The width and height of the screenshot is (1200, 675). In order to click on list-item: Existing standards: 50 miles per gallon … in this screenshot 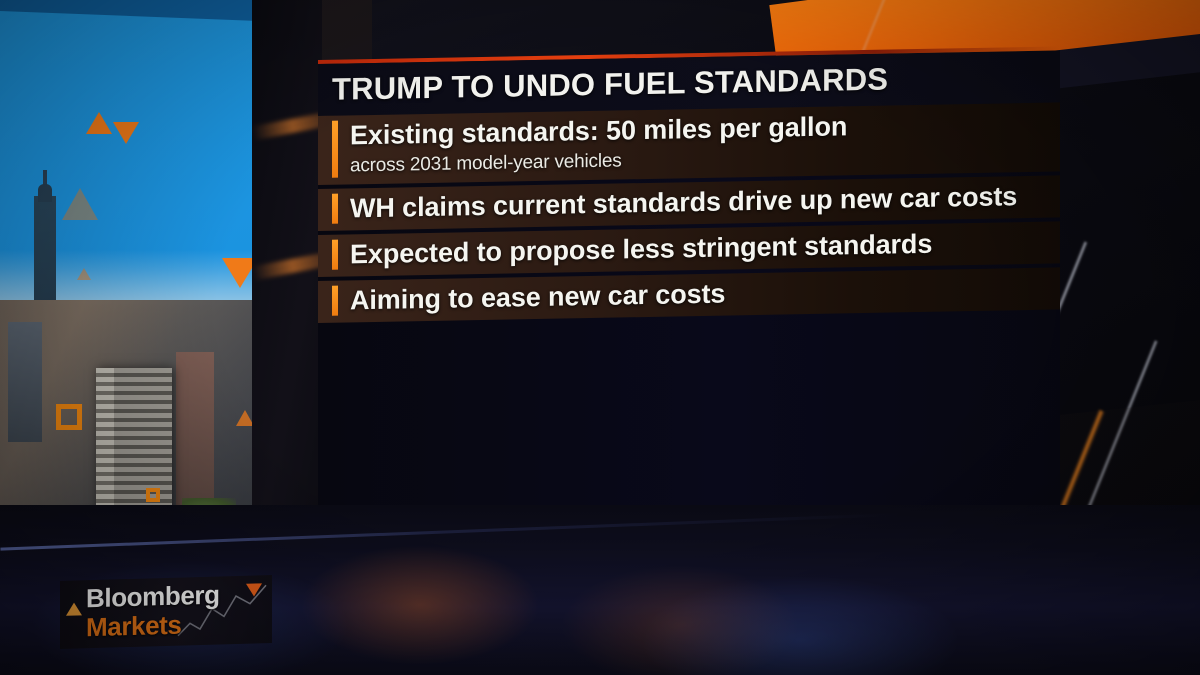, I will do `click(689, 143)`.